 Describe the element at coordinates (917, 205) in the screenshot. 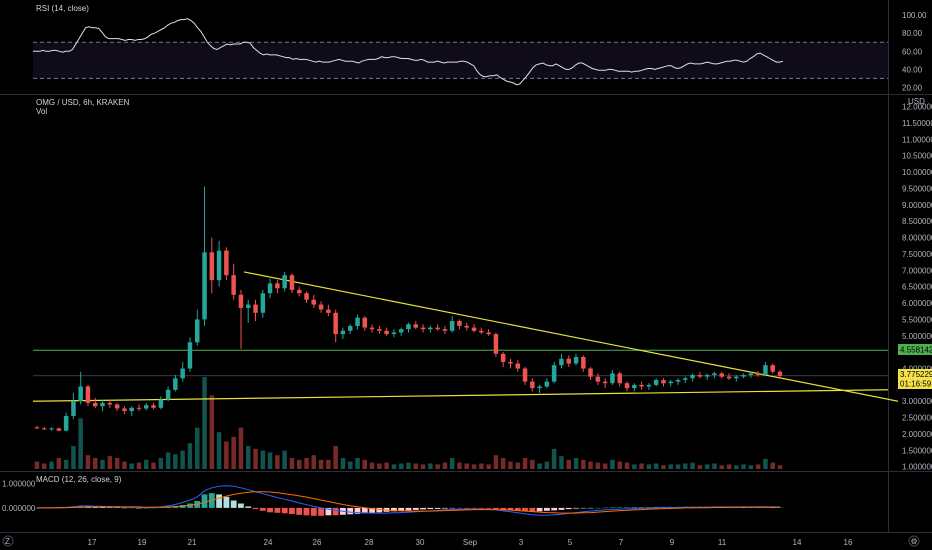

I see `price-axis-tick: 9.000000` at that location.